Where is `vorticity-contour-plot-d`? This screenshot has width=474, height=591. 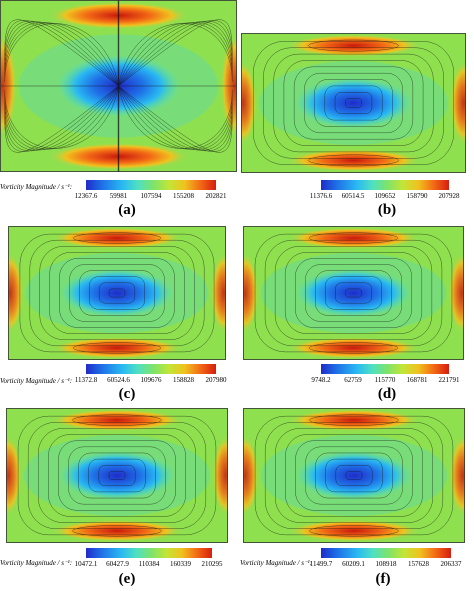 vorticity-contour-plot-d is located at coordinates (353, 293).